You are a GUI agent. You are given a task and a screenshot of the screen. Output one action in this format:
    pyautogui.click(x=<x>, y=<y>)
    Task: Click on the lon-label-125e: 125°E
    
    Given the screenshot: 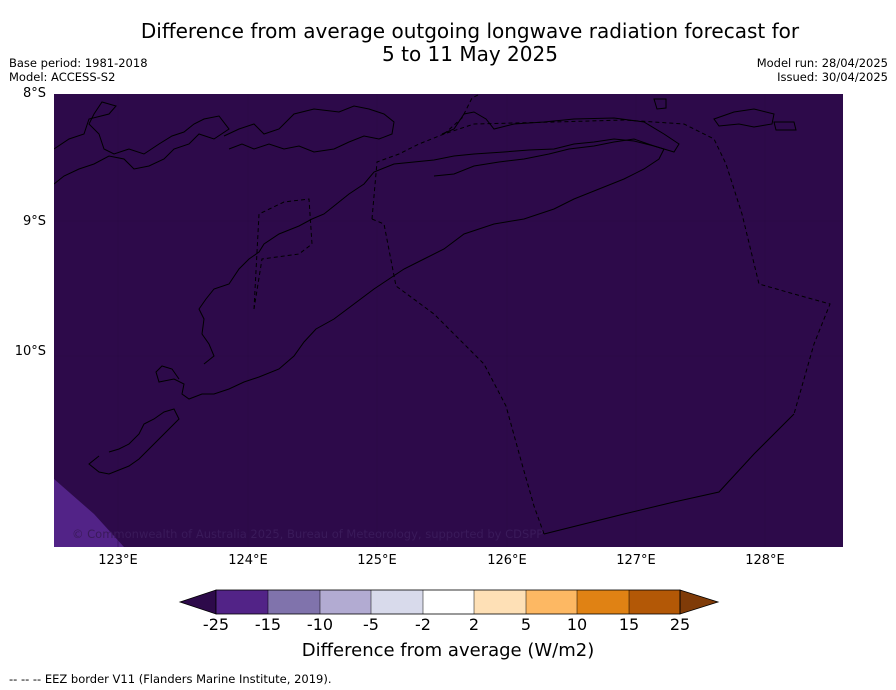 What is the action you would take?
    pyautogui.click(x=377, y=560)
    